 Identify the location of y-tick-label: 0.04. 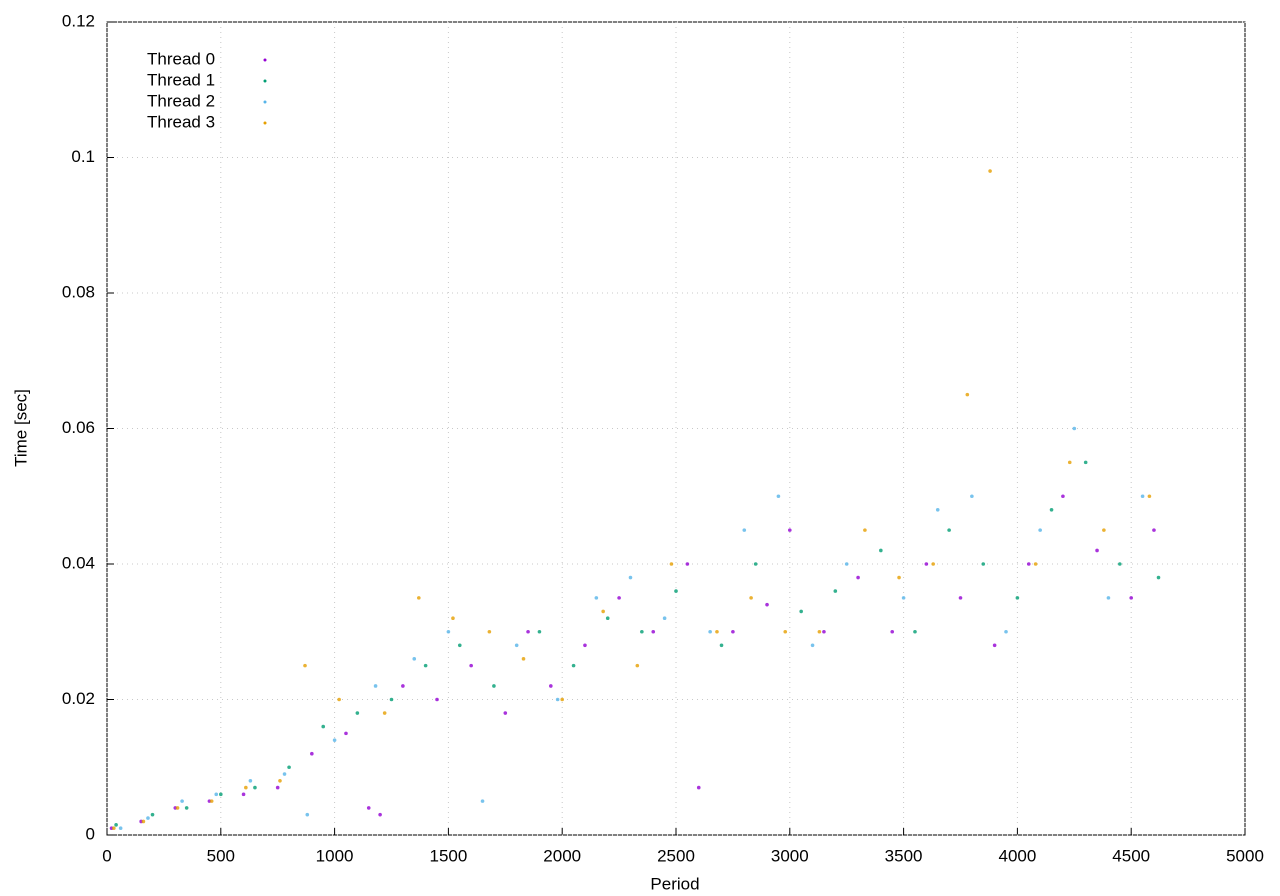
(78, 562).